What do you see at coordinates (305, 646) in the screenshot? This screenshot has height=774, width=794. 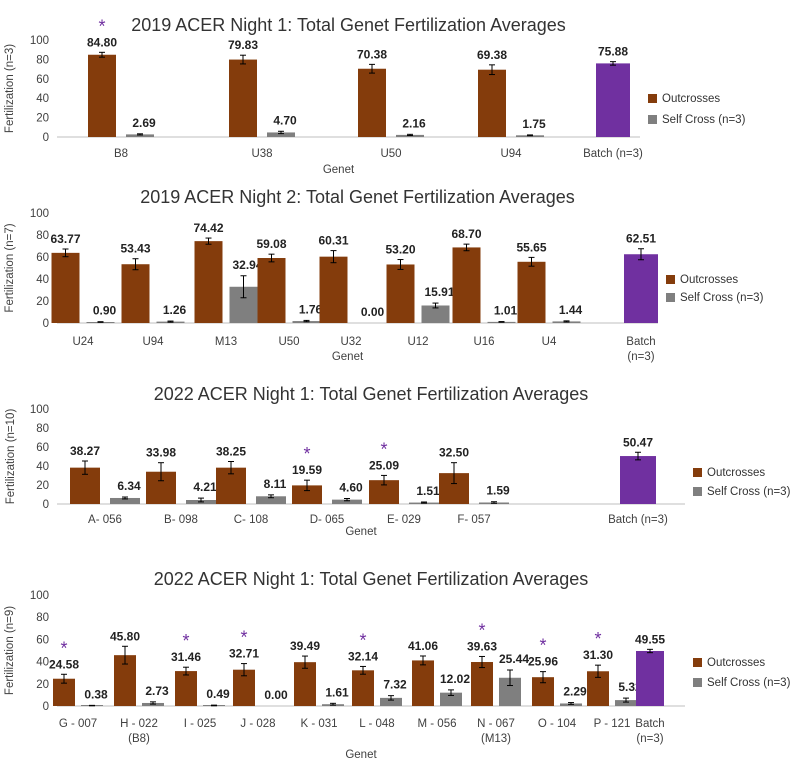 I see `outcross-value-label: 39.49` at bounding box center [305, 646].